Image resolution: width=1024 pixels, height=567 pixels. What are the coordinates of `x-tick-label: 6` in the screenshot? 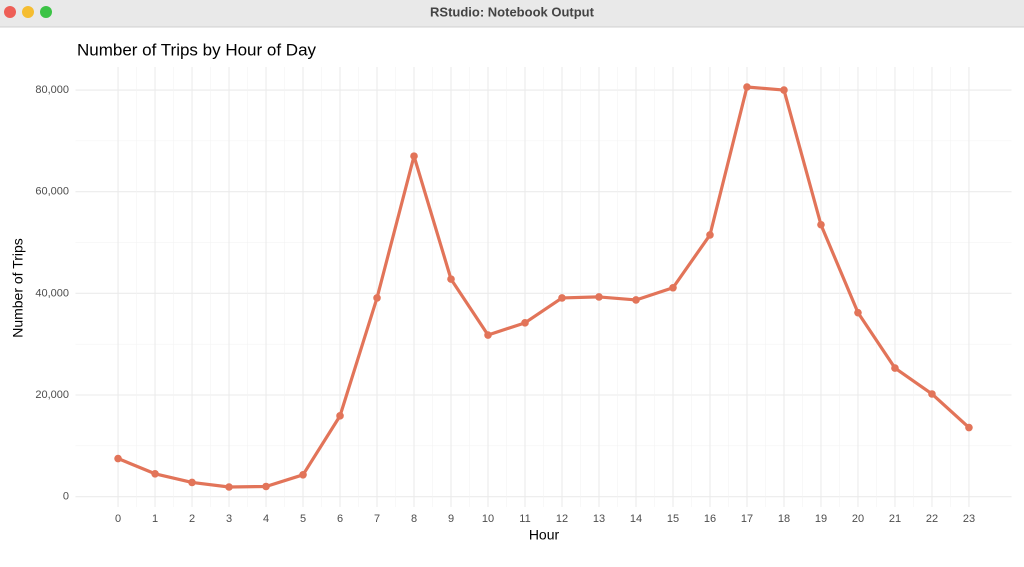 It's located at (340, 519).